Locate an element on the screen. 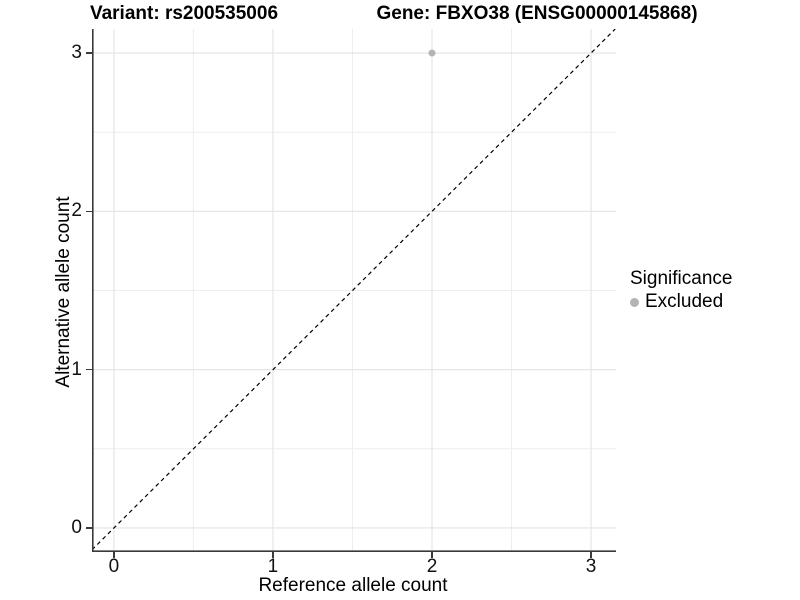 The width and height of the screenshot is (800, 600). legend-title: Significance is located at coordinates (681, 278).